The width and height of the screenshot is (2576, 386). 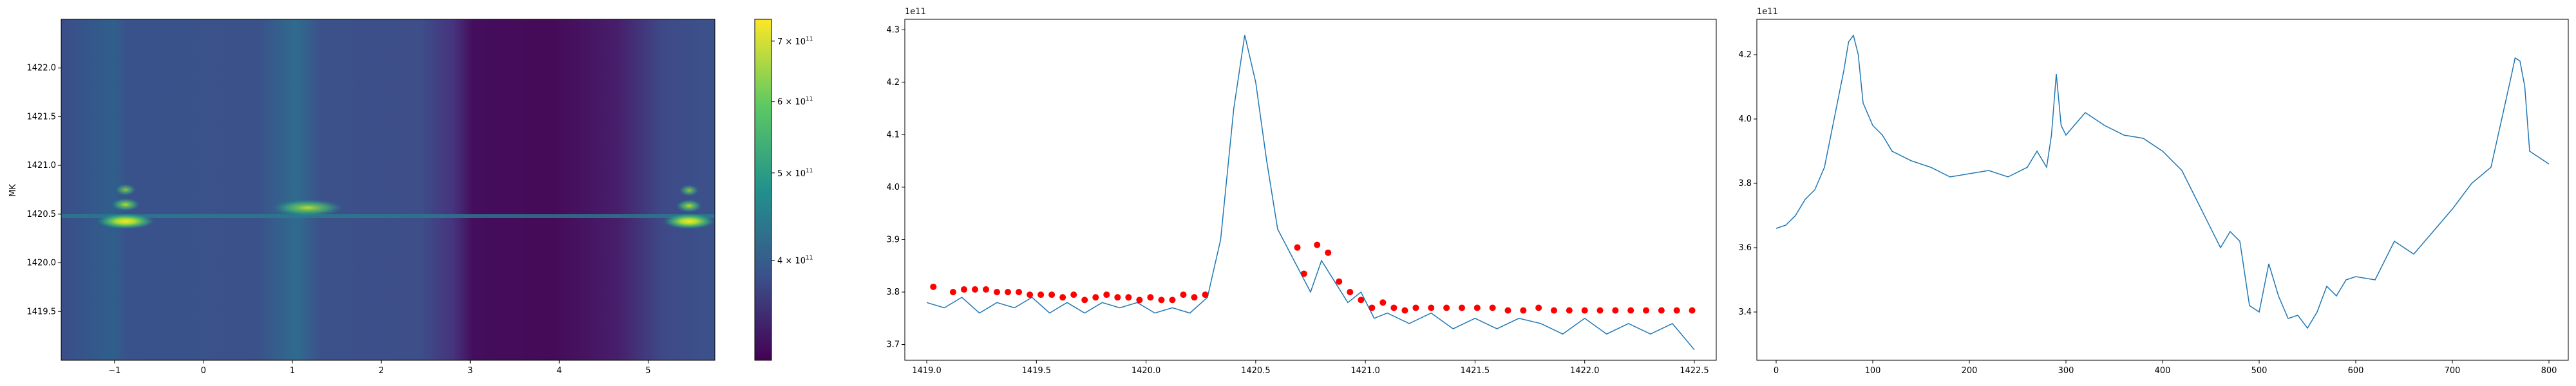 What do you see at coordinates (42, 68) in the screenshot?
I see `heatmap-y-tick-label: 1422.0` at bounding box center [42, 68].